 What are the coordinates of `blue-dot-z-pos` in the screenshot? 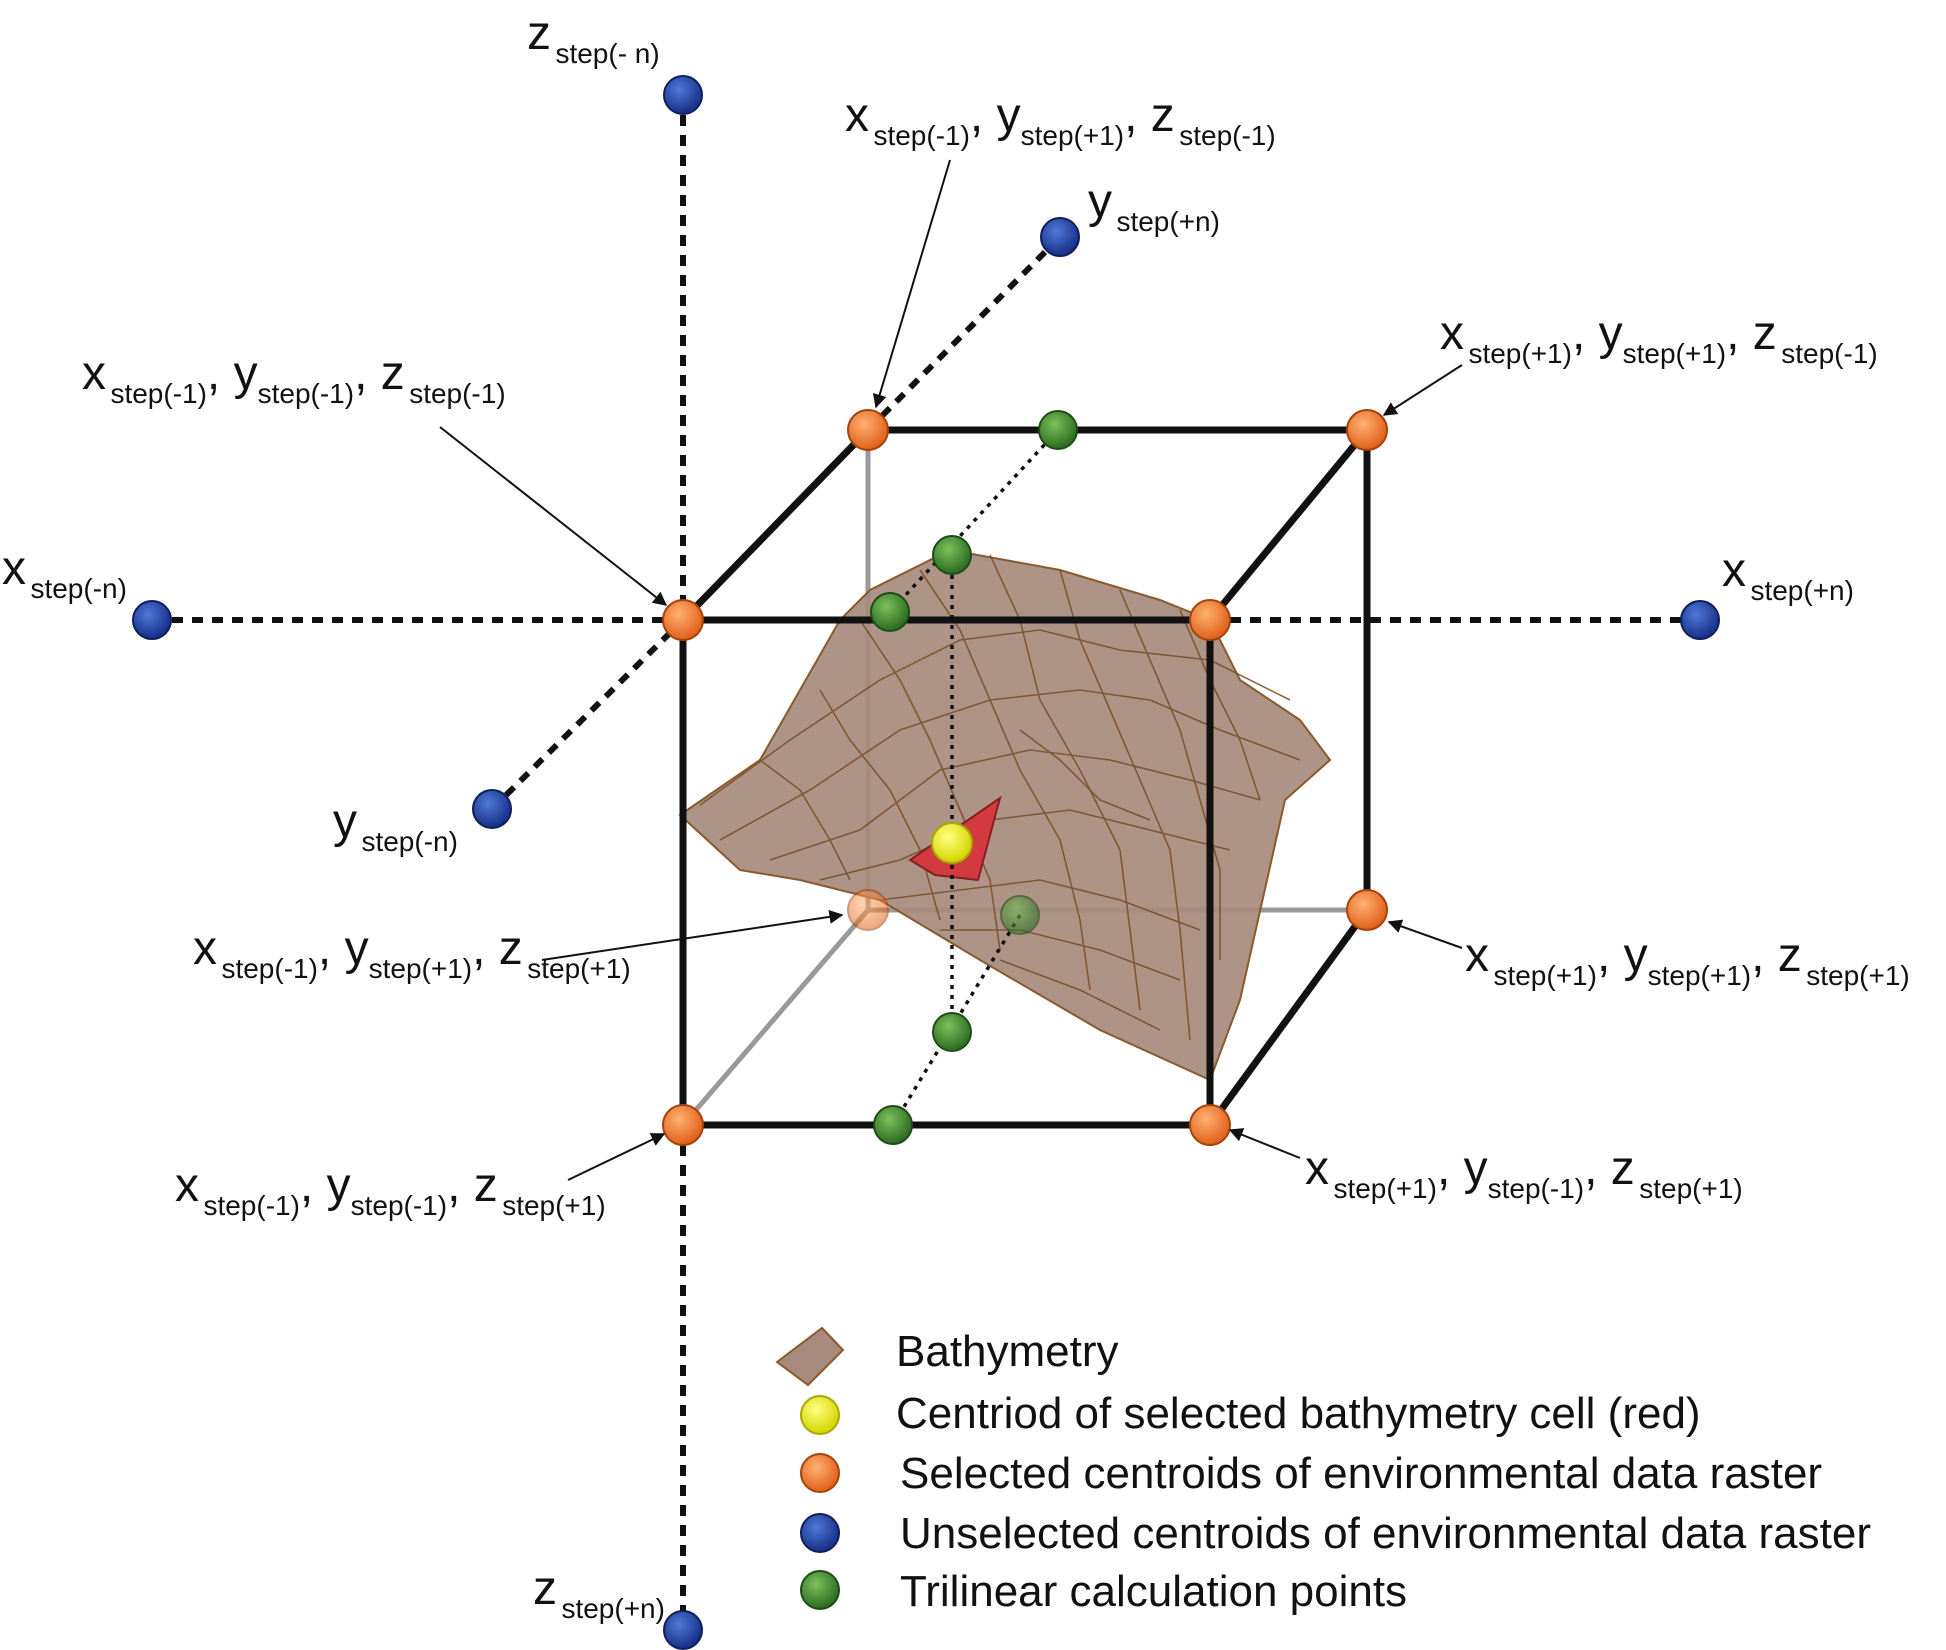 It's located at (683, 1630).